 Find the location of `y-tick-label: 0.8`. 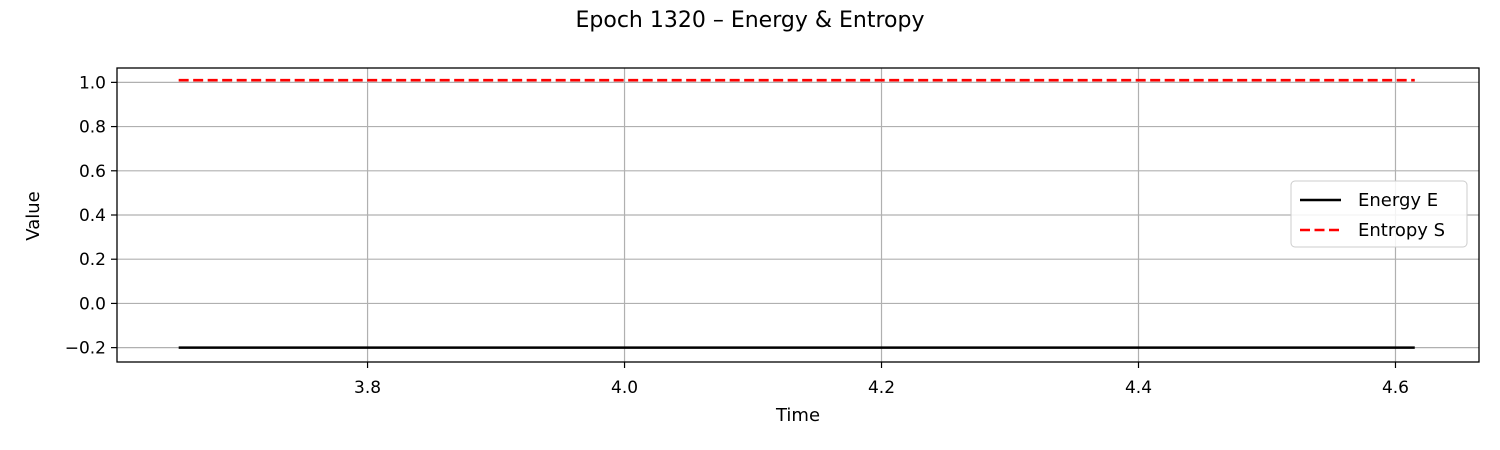

y-tick-label: 0.8 is located at coordinates (92, 128).